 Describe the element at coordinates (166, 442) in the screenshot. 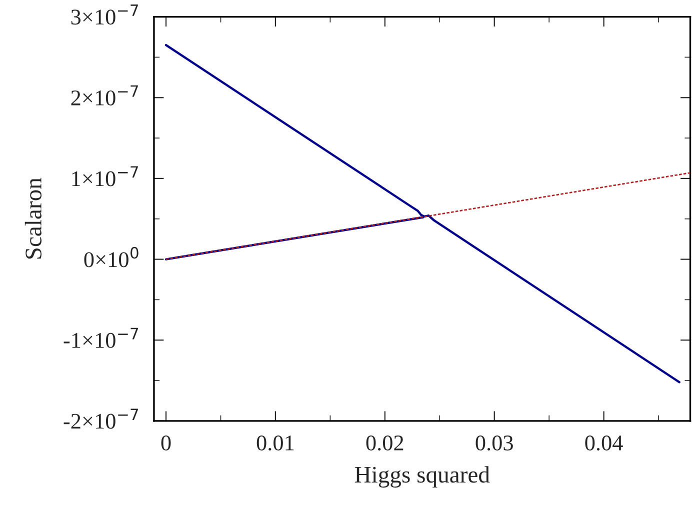

I see `x-tick-label: 0` at that location.